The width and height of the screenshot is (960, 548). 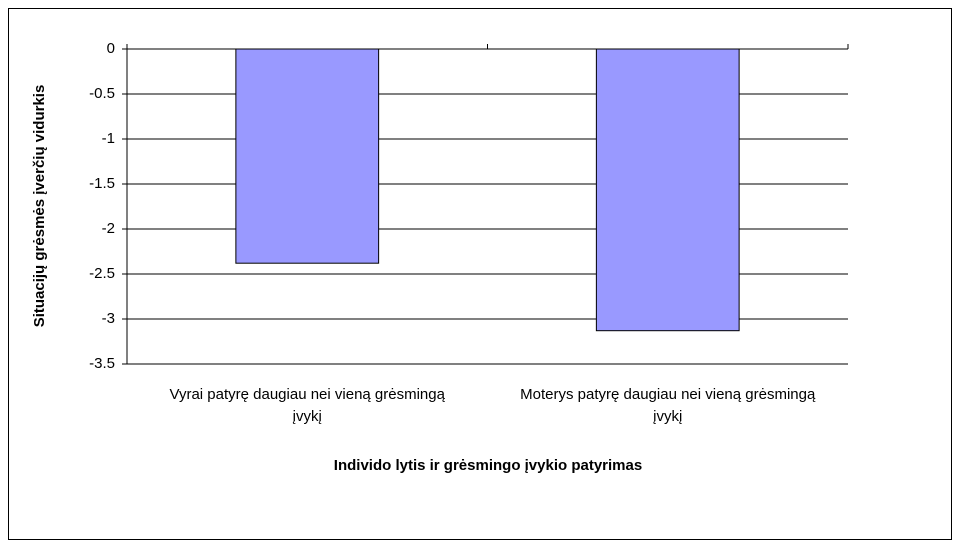 What do you see at coordinates (108, 228) in the screenshot?
I see `y-tick-label: -2` at bounding box center [108, 228].